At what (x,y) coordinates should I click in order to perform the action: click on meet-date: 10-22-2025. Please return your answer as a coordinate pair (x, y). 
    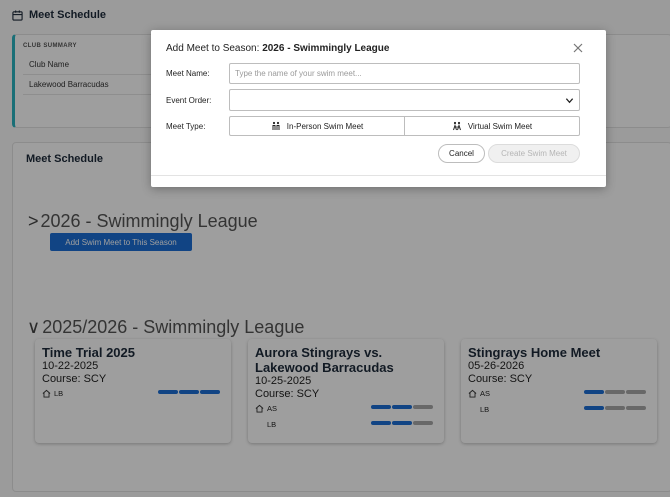
    Looking at the image, I should click on (70, 366).